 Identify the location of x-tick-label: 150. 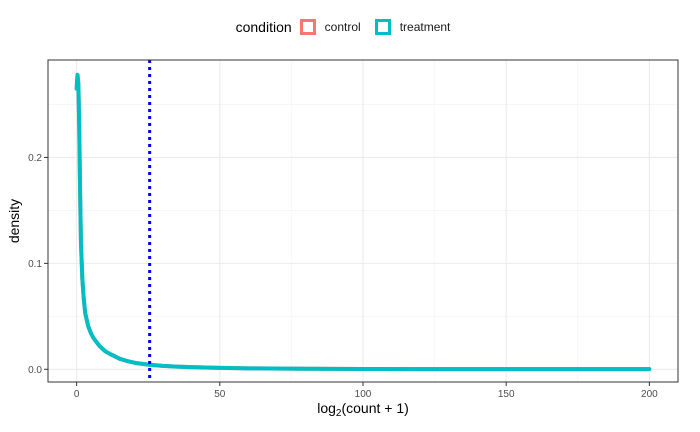
(506, 394).